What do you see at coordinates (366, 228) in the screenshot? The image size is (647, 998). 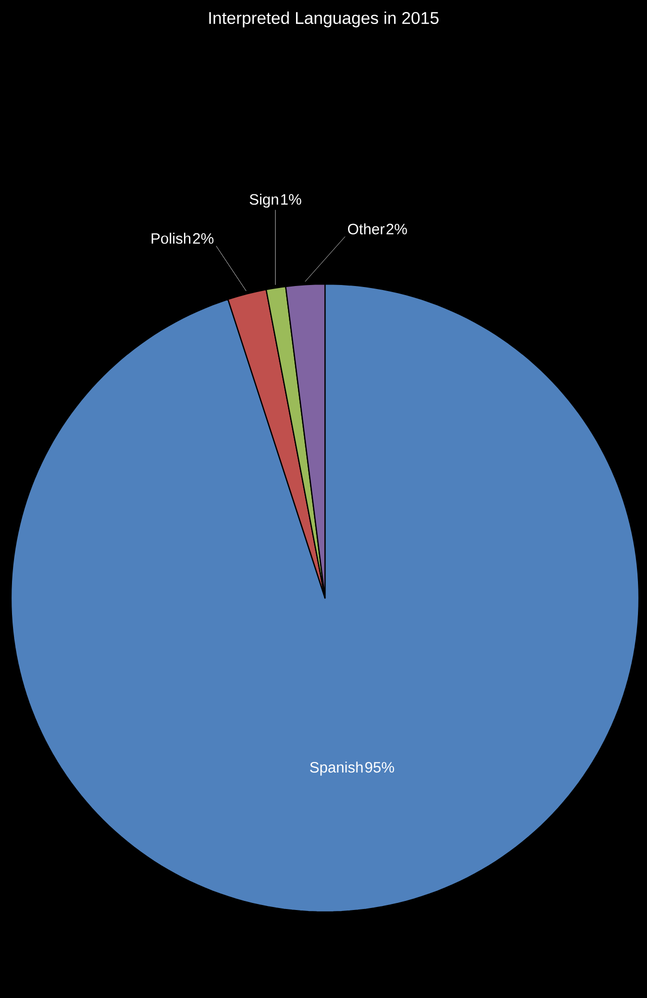 I see `slice-label: Other` at bounding box center [366, 228].